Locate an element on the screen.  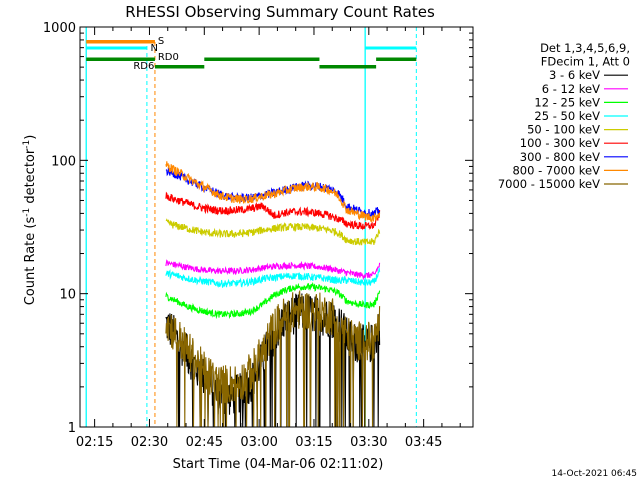
legend-header-1: FDecim 1, Att 0 is located at coordinates (585, 62).